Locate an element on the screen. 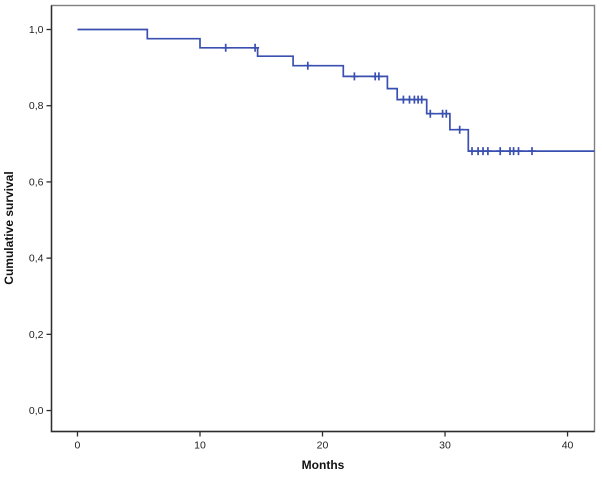  y-tick-label: 0,2 is located at coordinates (36, 335).